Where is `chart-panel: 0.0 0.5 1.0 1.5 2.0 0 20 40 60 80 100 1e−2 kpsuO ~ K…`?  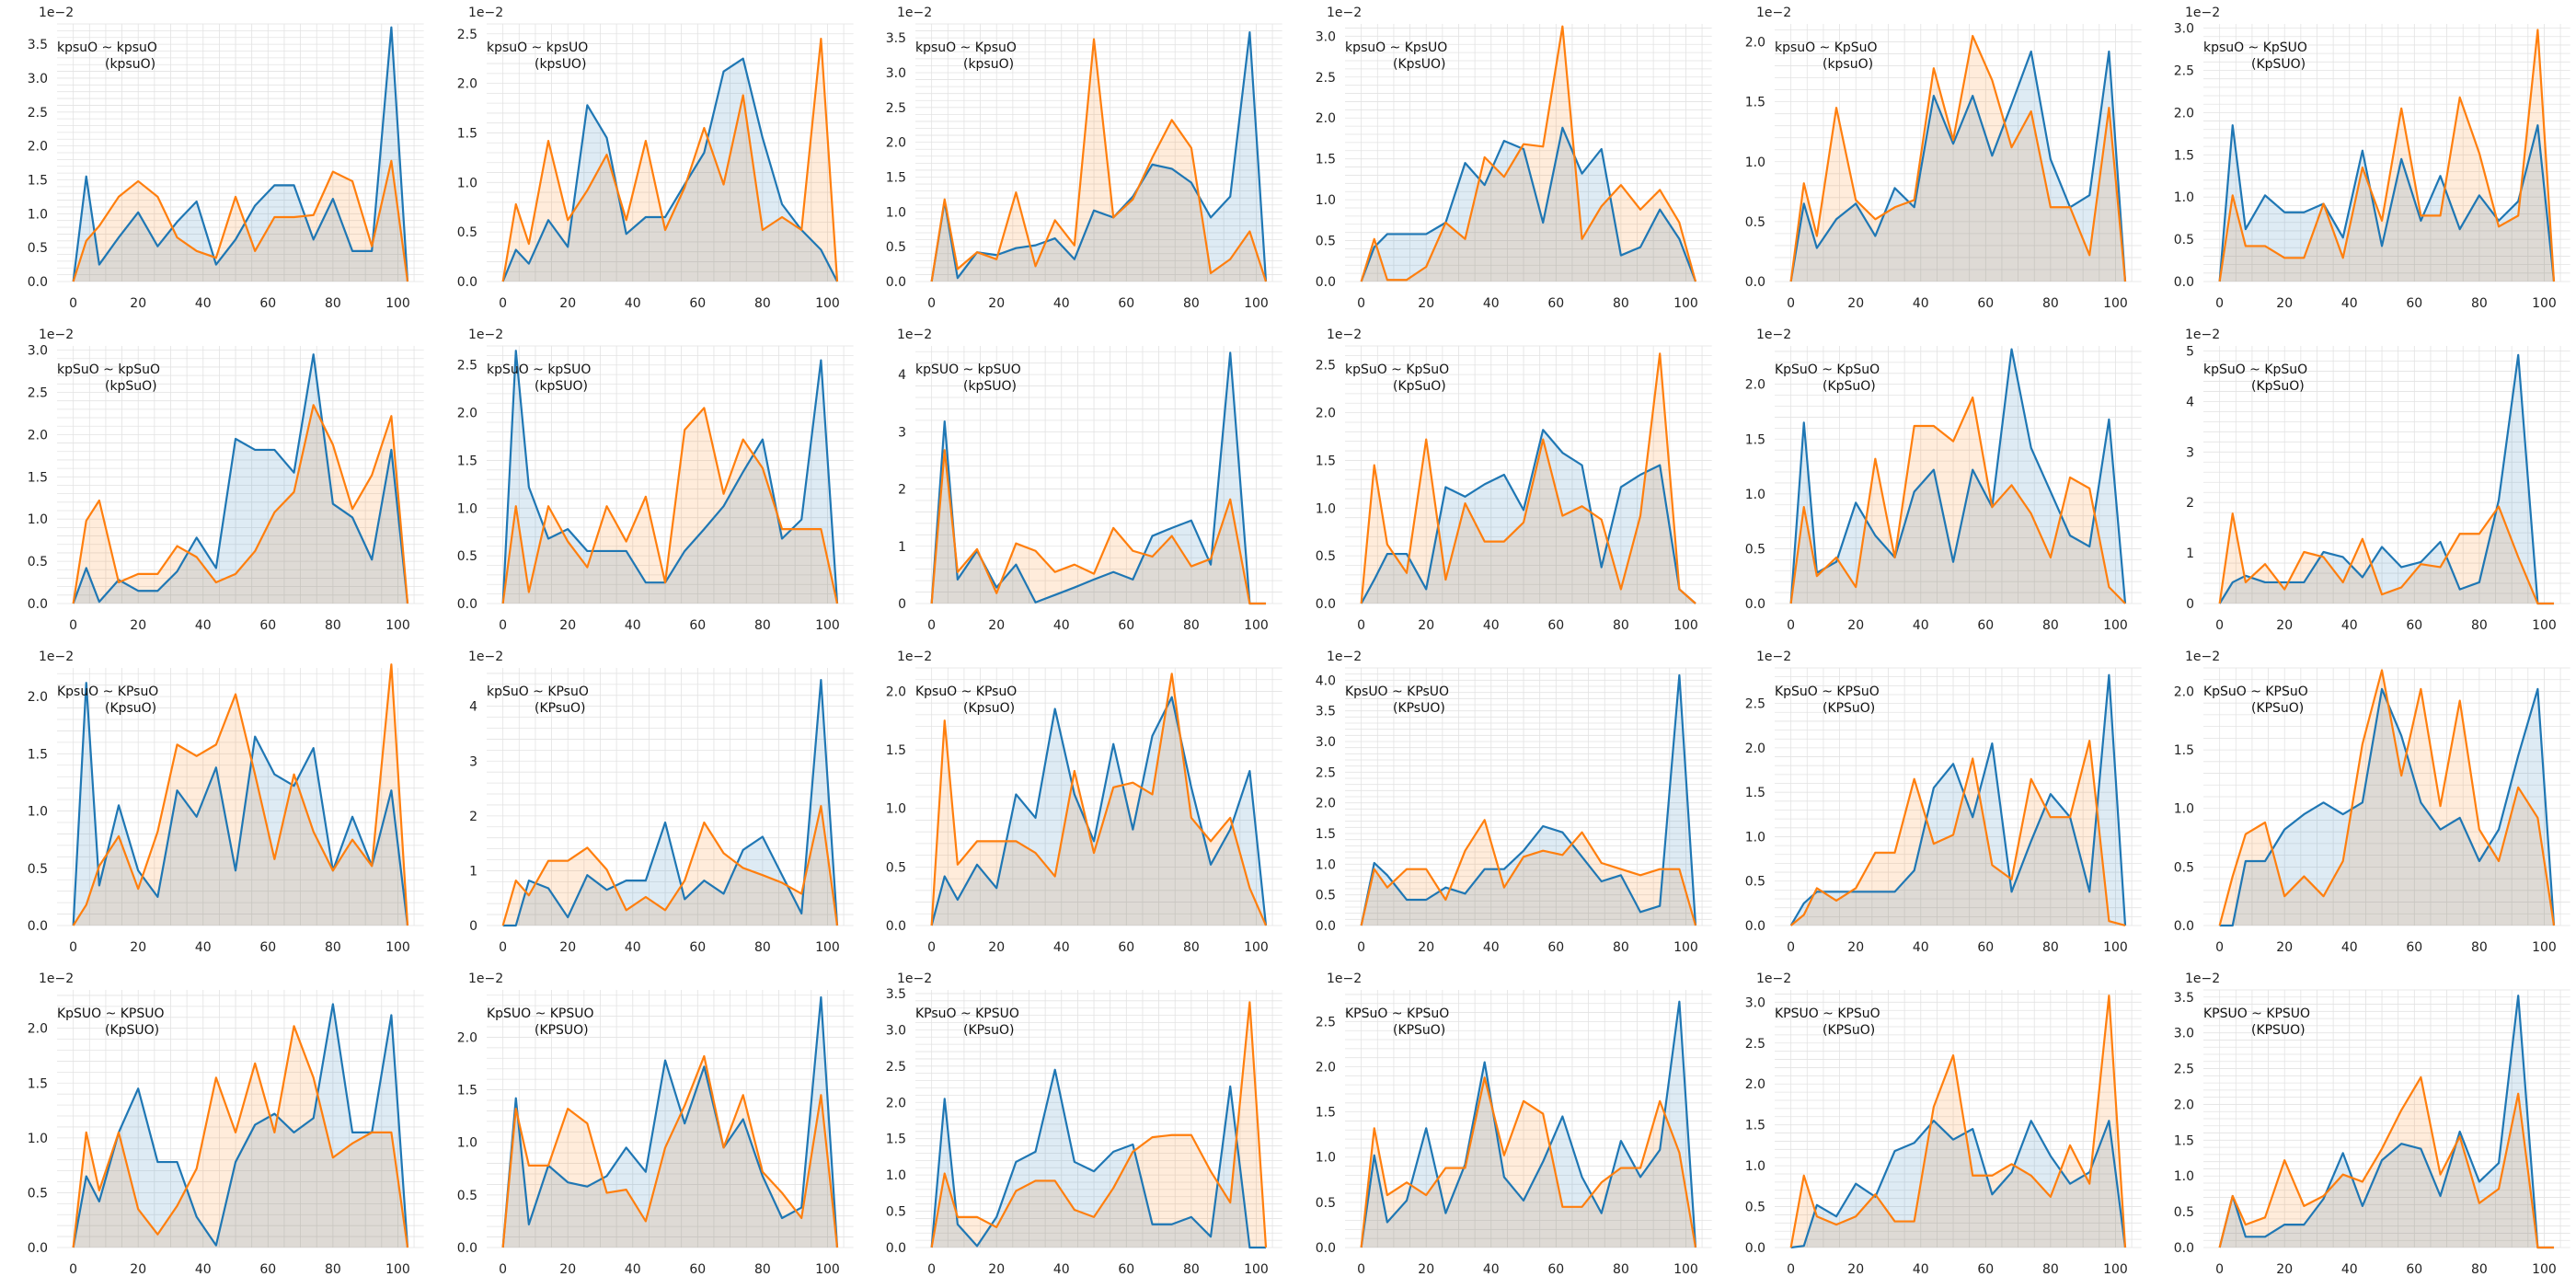
chart-panel: 0.0 0.5 1.0 1.5 2.0 0 20 40 60 80 100 1e−2 kpsuO ~ K… is located at coordinates (1943, 158).